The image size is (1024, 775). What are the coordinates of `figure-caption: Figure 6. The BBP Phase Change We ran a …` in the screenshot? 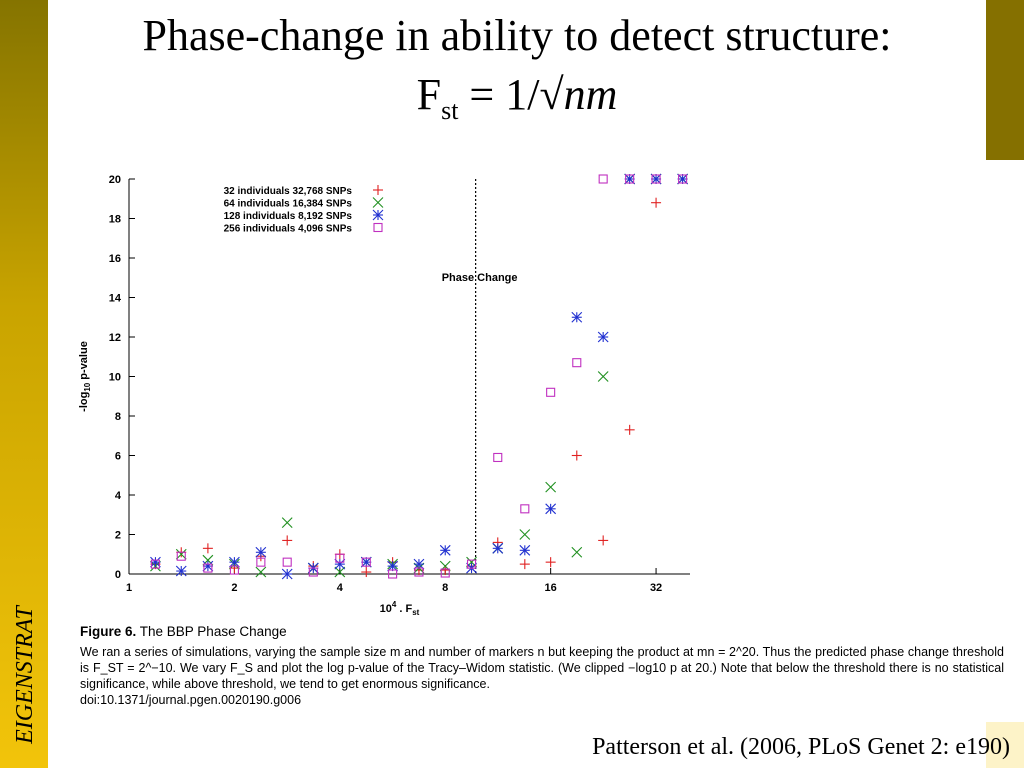 It's located at (542, 666).